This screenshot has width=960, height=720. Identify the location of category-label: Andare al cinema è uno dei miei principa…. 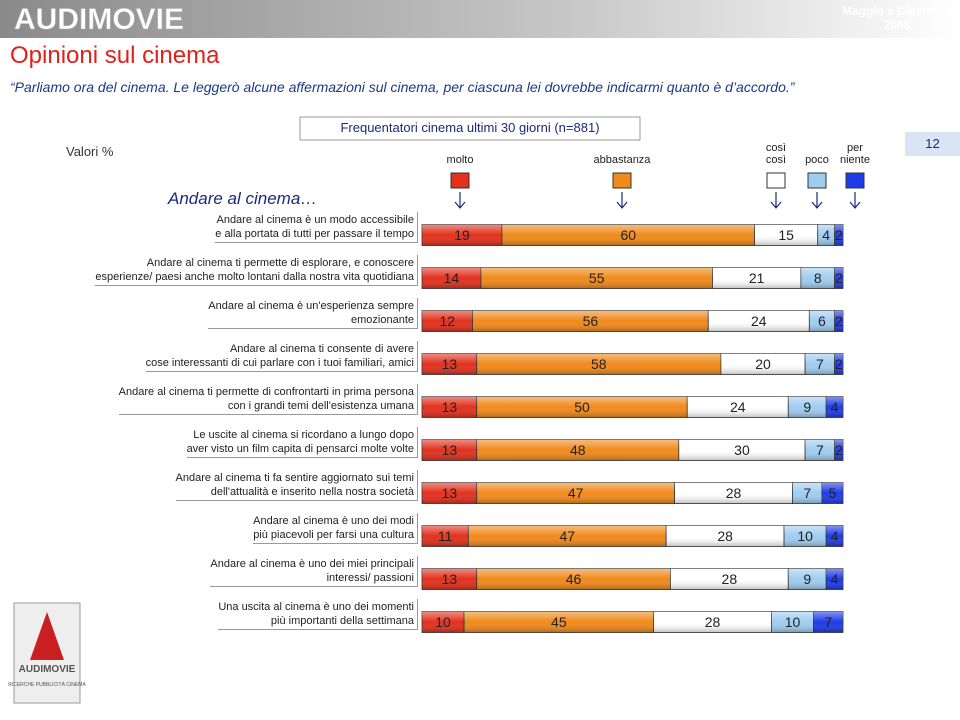
(314, 571).